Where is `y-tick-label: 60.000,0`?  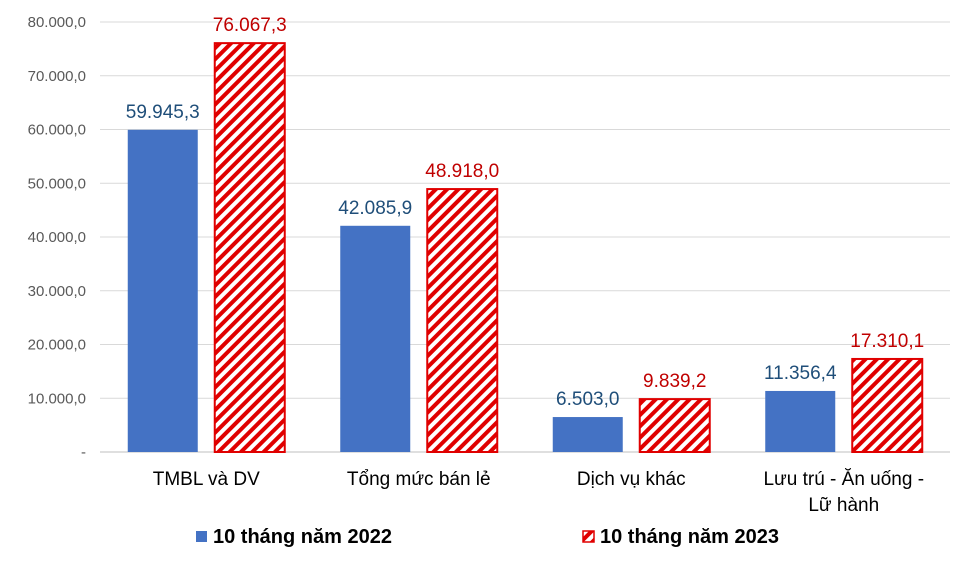 y-tick-label: 60.000,0 is located at coordinates (57, 130).